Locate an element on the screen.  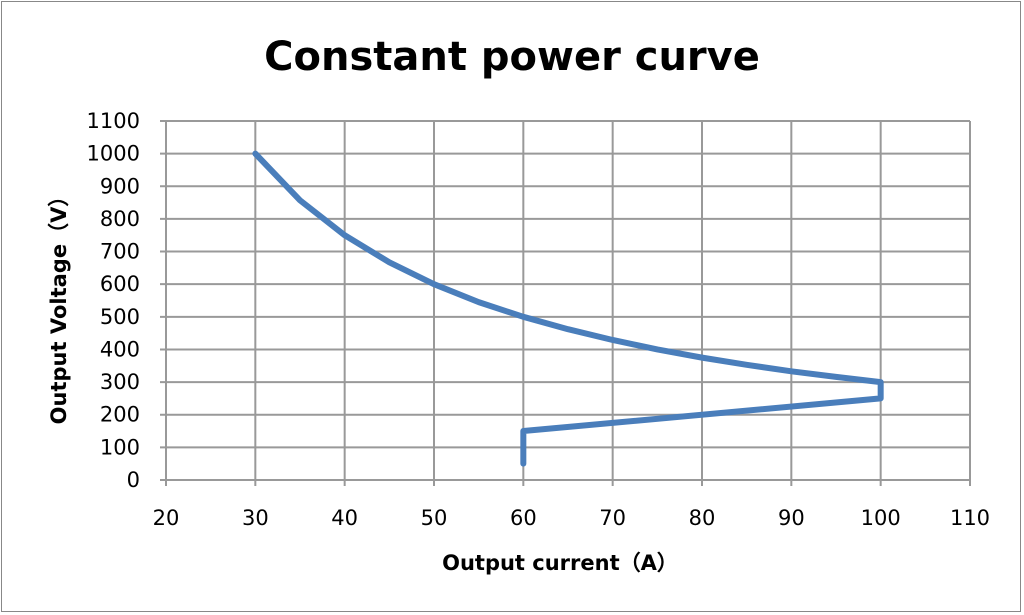
y-tick-label: 700 is located at coordinates (120, 252).